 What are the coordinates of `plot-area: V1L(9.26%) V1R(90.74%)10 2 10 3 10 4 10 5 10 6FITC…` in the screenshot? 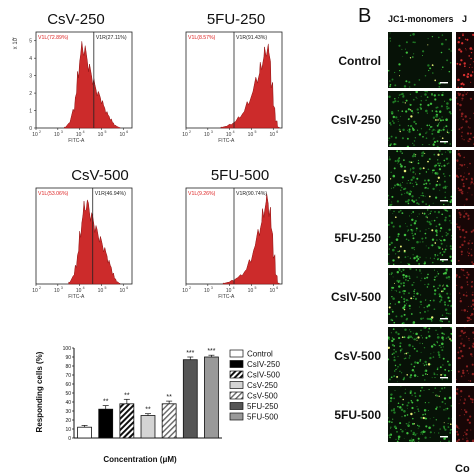 It's located at (232, 243).